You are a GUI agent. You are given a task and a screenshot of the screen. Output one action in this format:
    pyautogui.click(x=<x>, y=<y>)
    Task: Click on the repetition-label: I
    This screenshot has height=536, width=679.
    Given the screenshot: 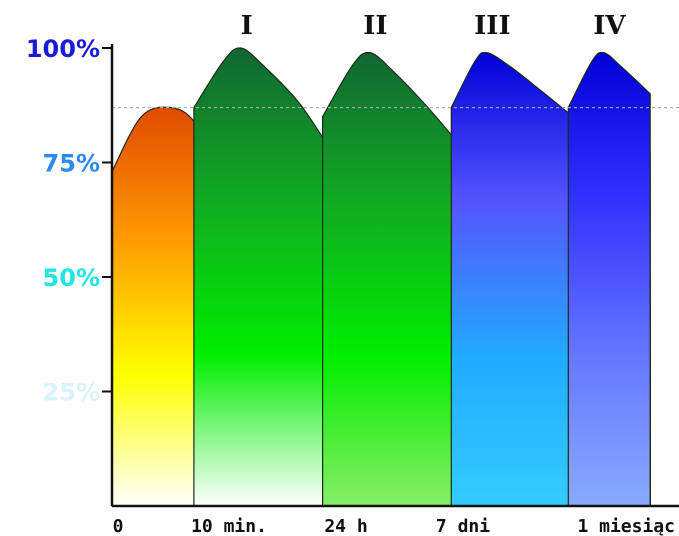 What is the action you would take?
    pyautogui.click(x=247, y=26)
    